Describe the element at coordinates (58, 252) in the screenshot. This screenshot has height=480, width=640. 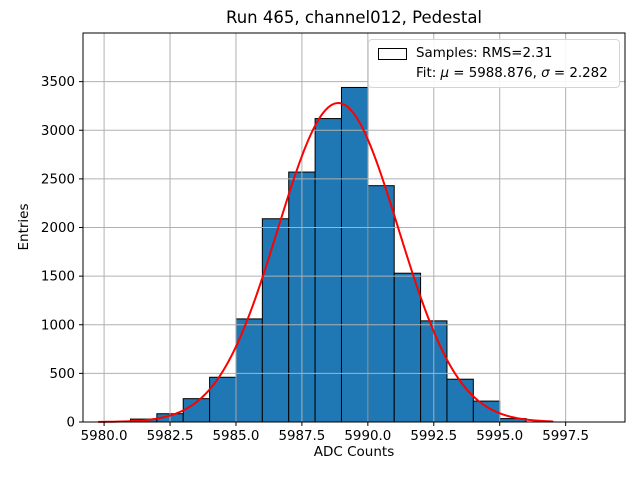
I see `y-tick-labels: 0 500 1000 1500 2000 2500 3000 3500` at that location.